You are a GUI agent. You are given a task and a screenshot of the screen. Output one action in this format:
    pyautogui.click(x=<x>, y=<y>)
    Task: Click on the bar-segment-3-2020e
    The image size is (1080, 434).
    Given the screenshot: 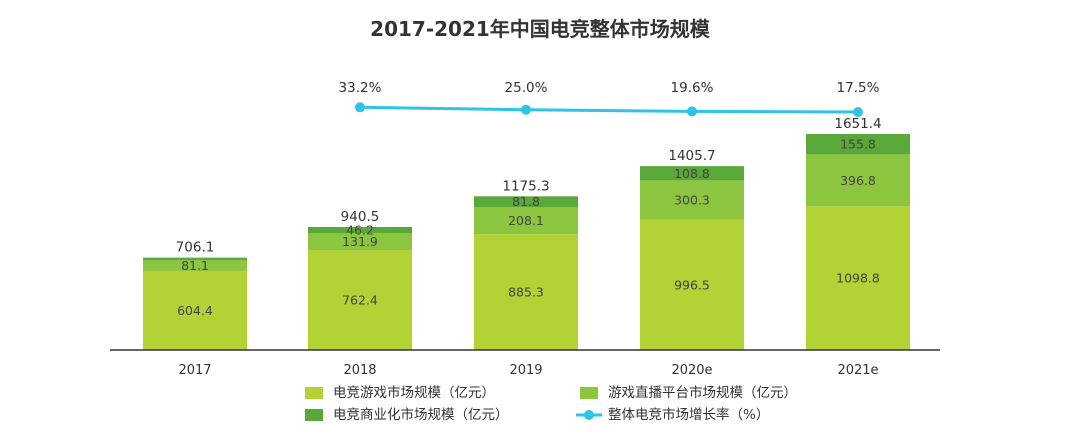 What is the action you would take?
    pyautogui.click(x=692, y=173)
    